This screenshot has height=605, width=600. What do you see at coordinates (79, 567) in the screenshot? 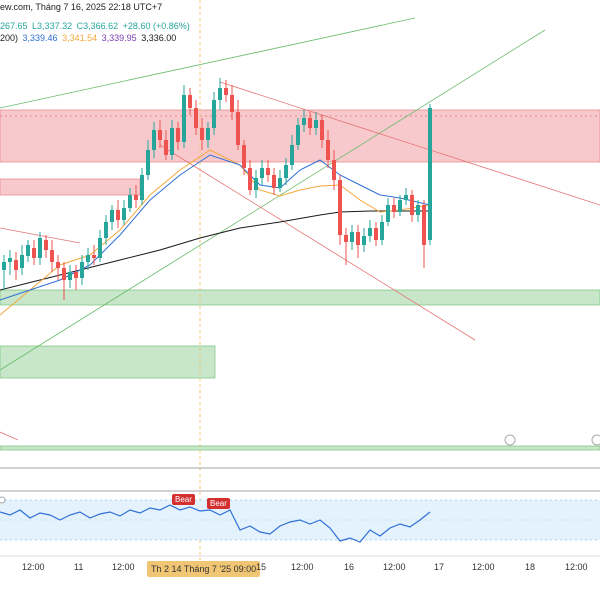
I see `x-label-2: 11` at bounding box center [79, 567].